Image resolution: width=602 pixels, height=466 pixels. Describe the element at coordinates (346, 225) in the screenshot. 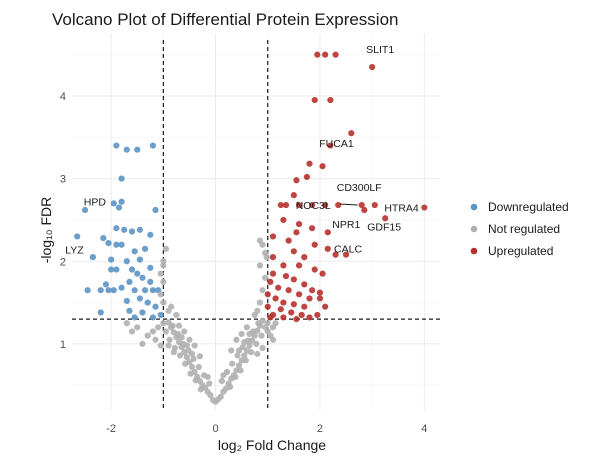

I see `gene-label: NPR1` at that location.